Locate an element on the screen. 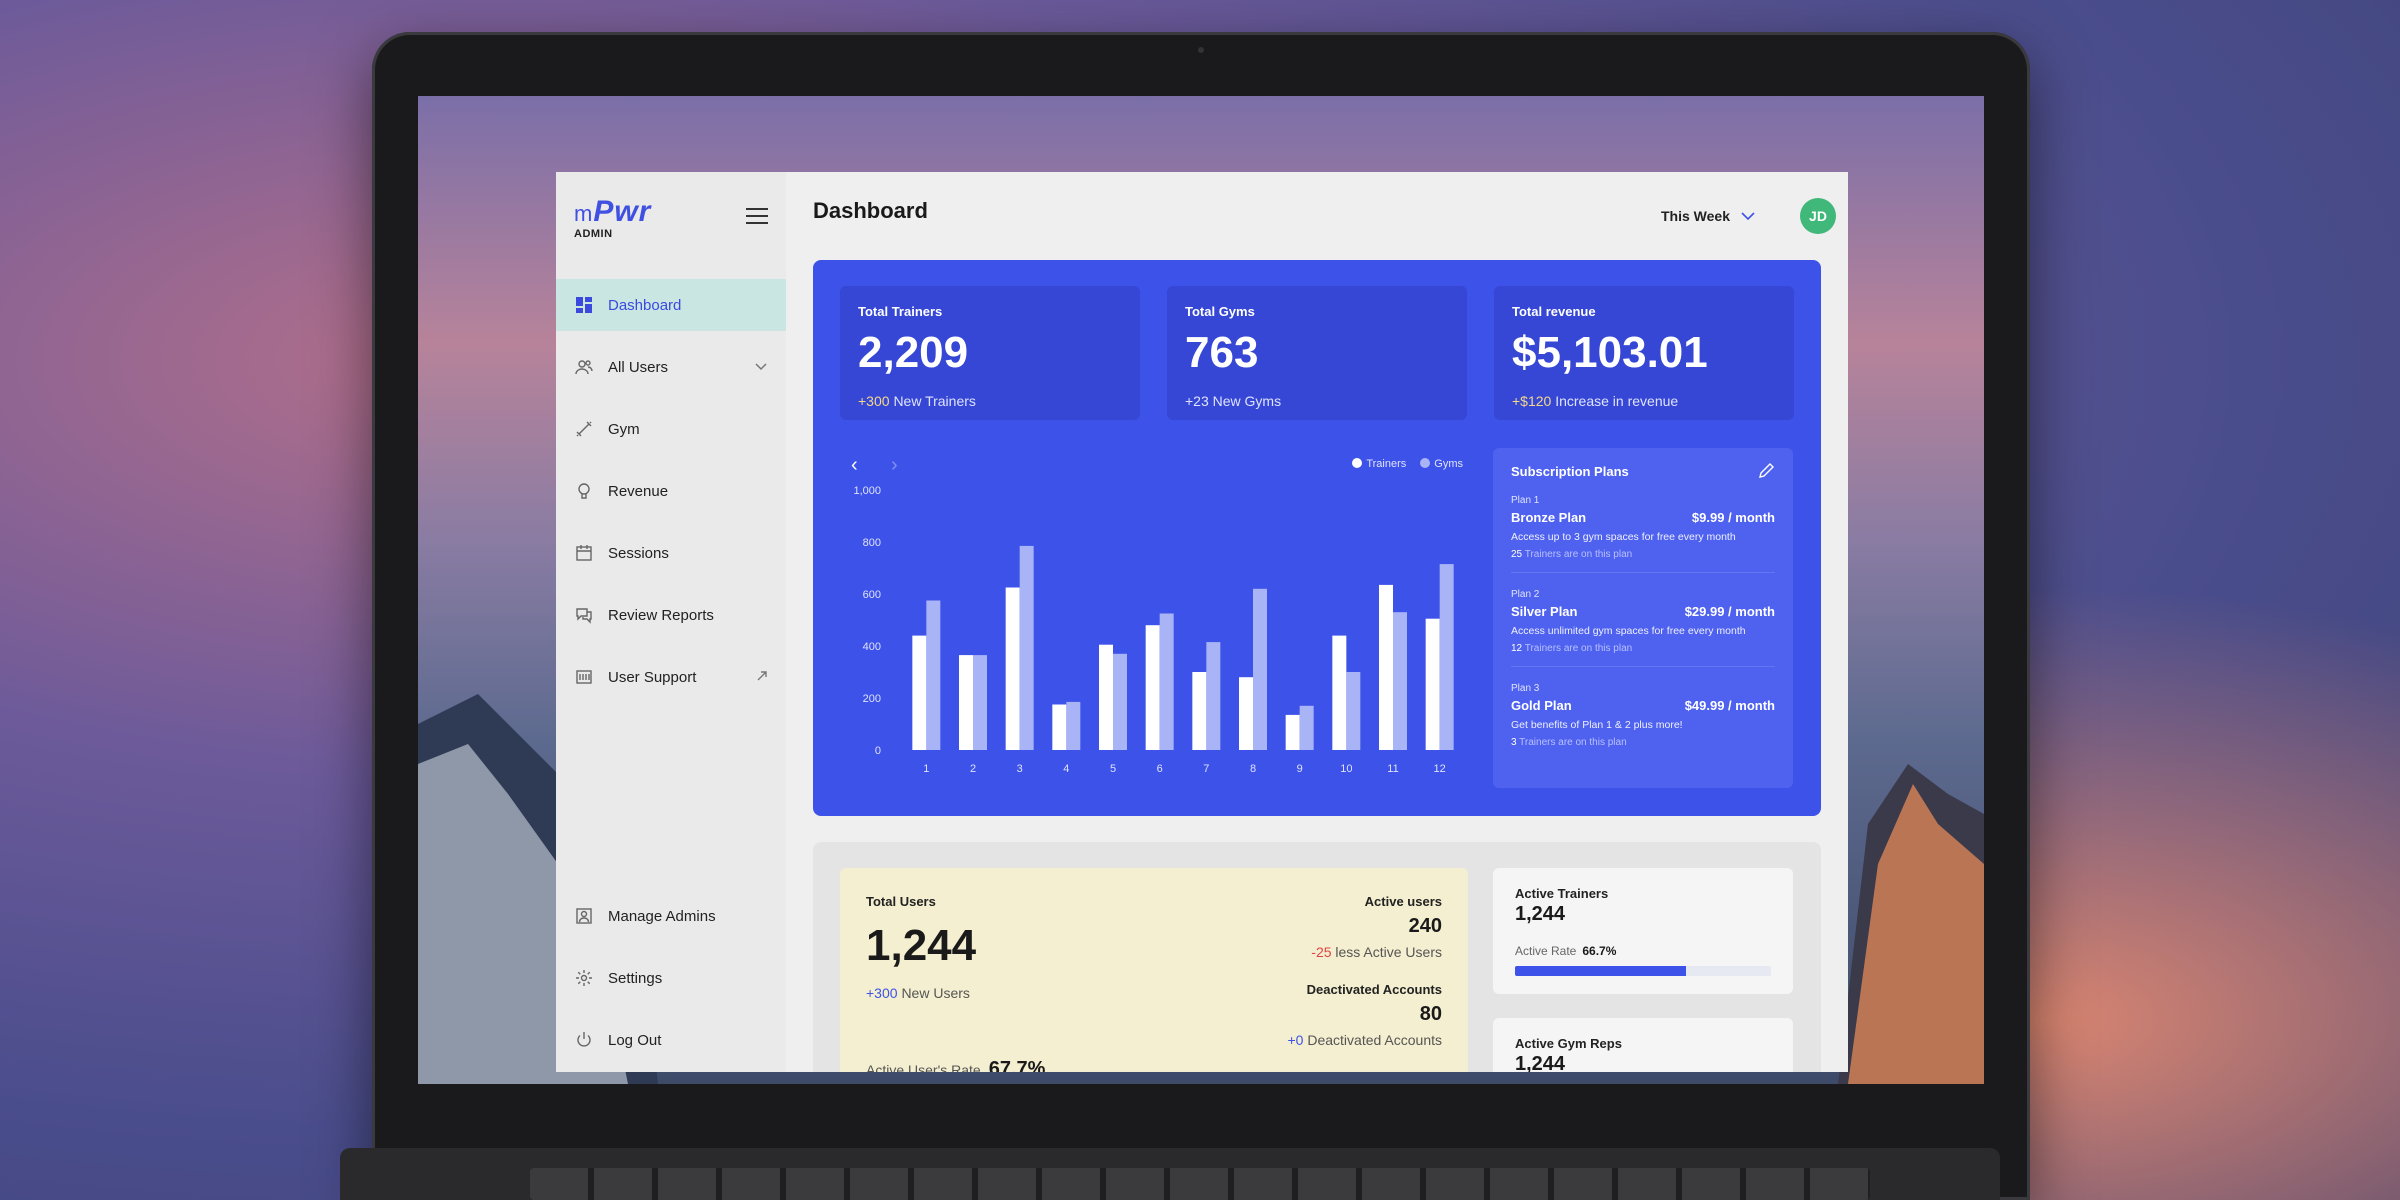 The width and height of the screenshot is (2400, 1200). active-trainers-value: 1,244 is located at coordinates (1540, 914).